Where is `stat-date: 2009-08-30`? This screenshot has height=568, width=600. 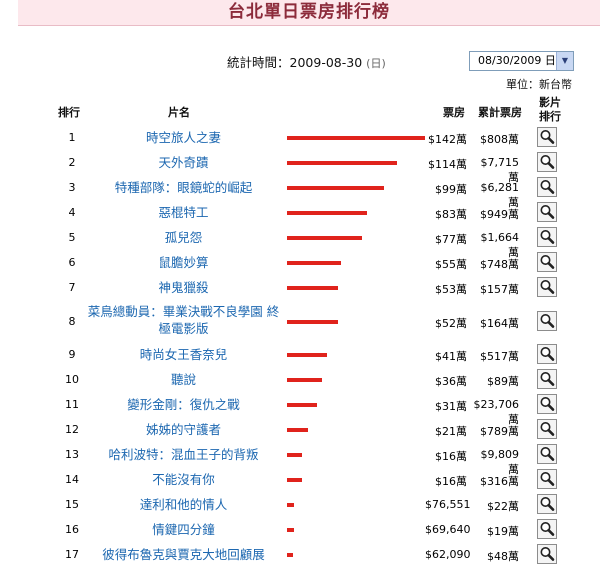
stat-date: 2009-08-30 is located at coordinates (326, 62).